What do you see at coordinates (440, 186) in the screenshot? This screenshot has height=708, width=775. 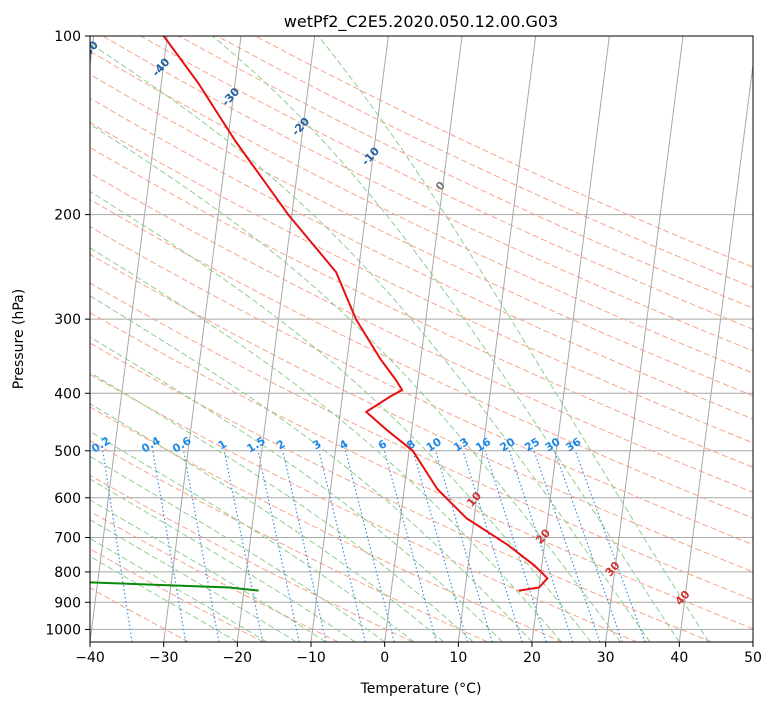 I see `isotherm-label: 0` at bounding box center [440, 186].